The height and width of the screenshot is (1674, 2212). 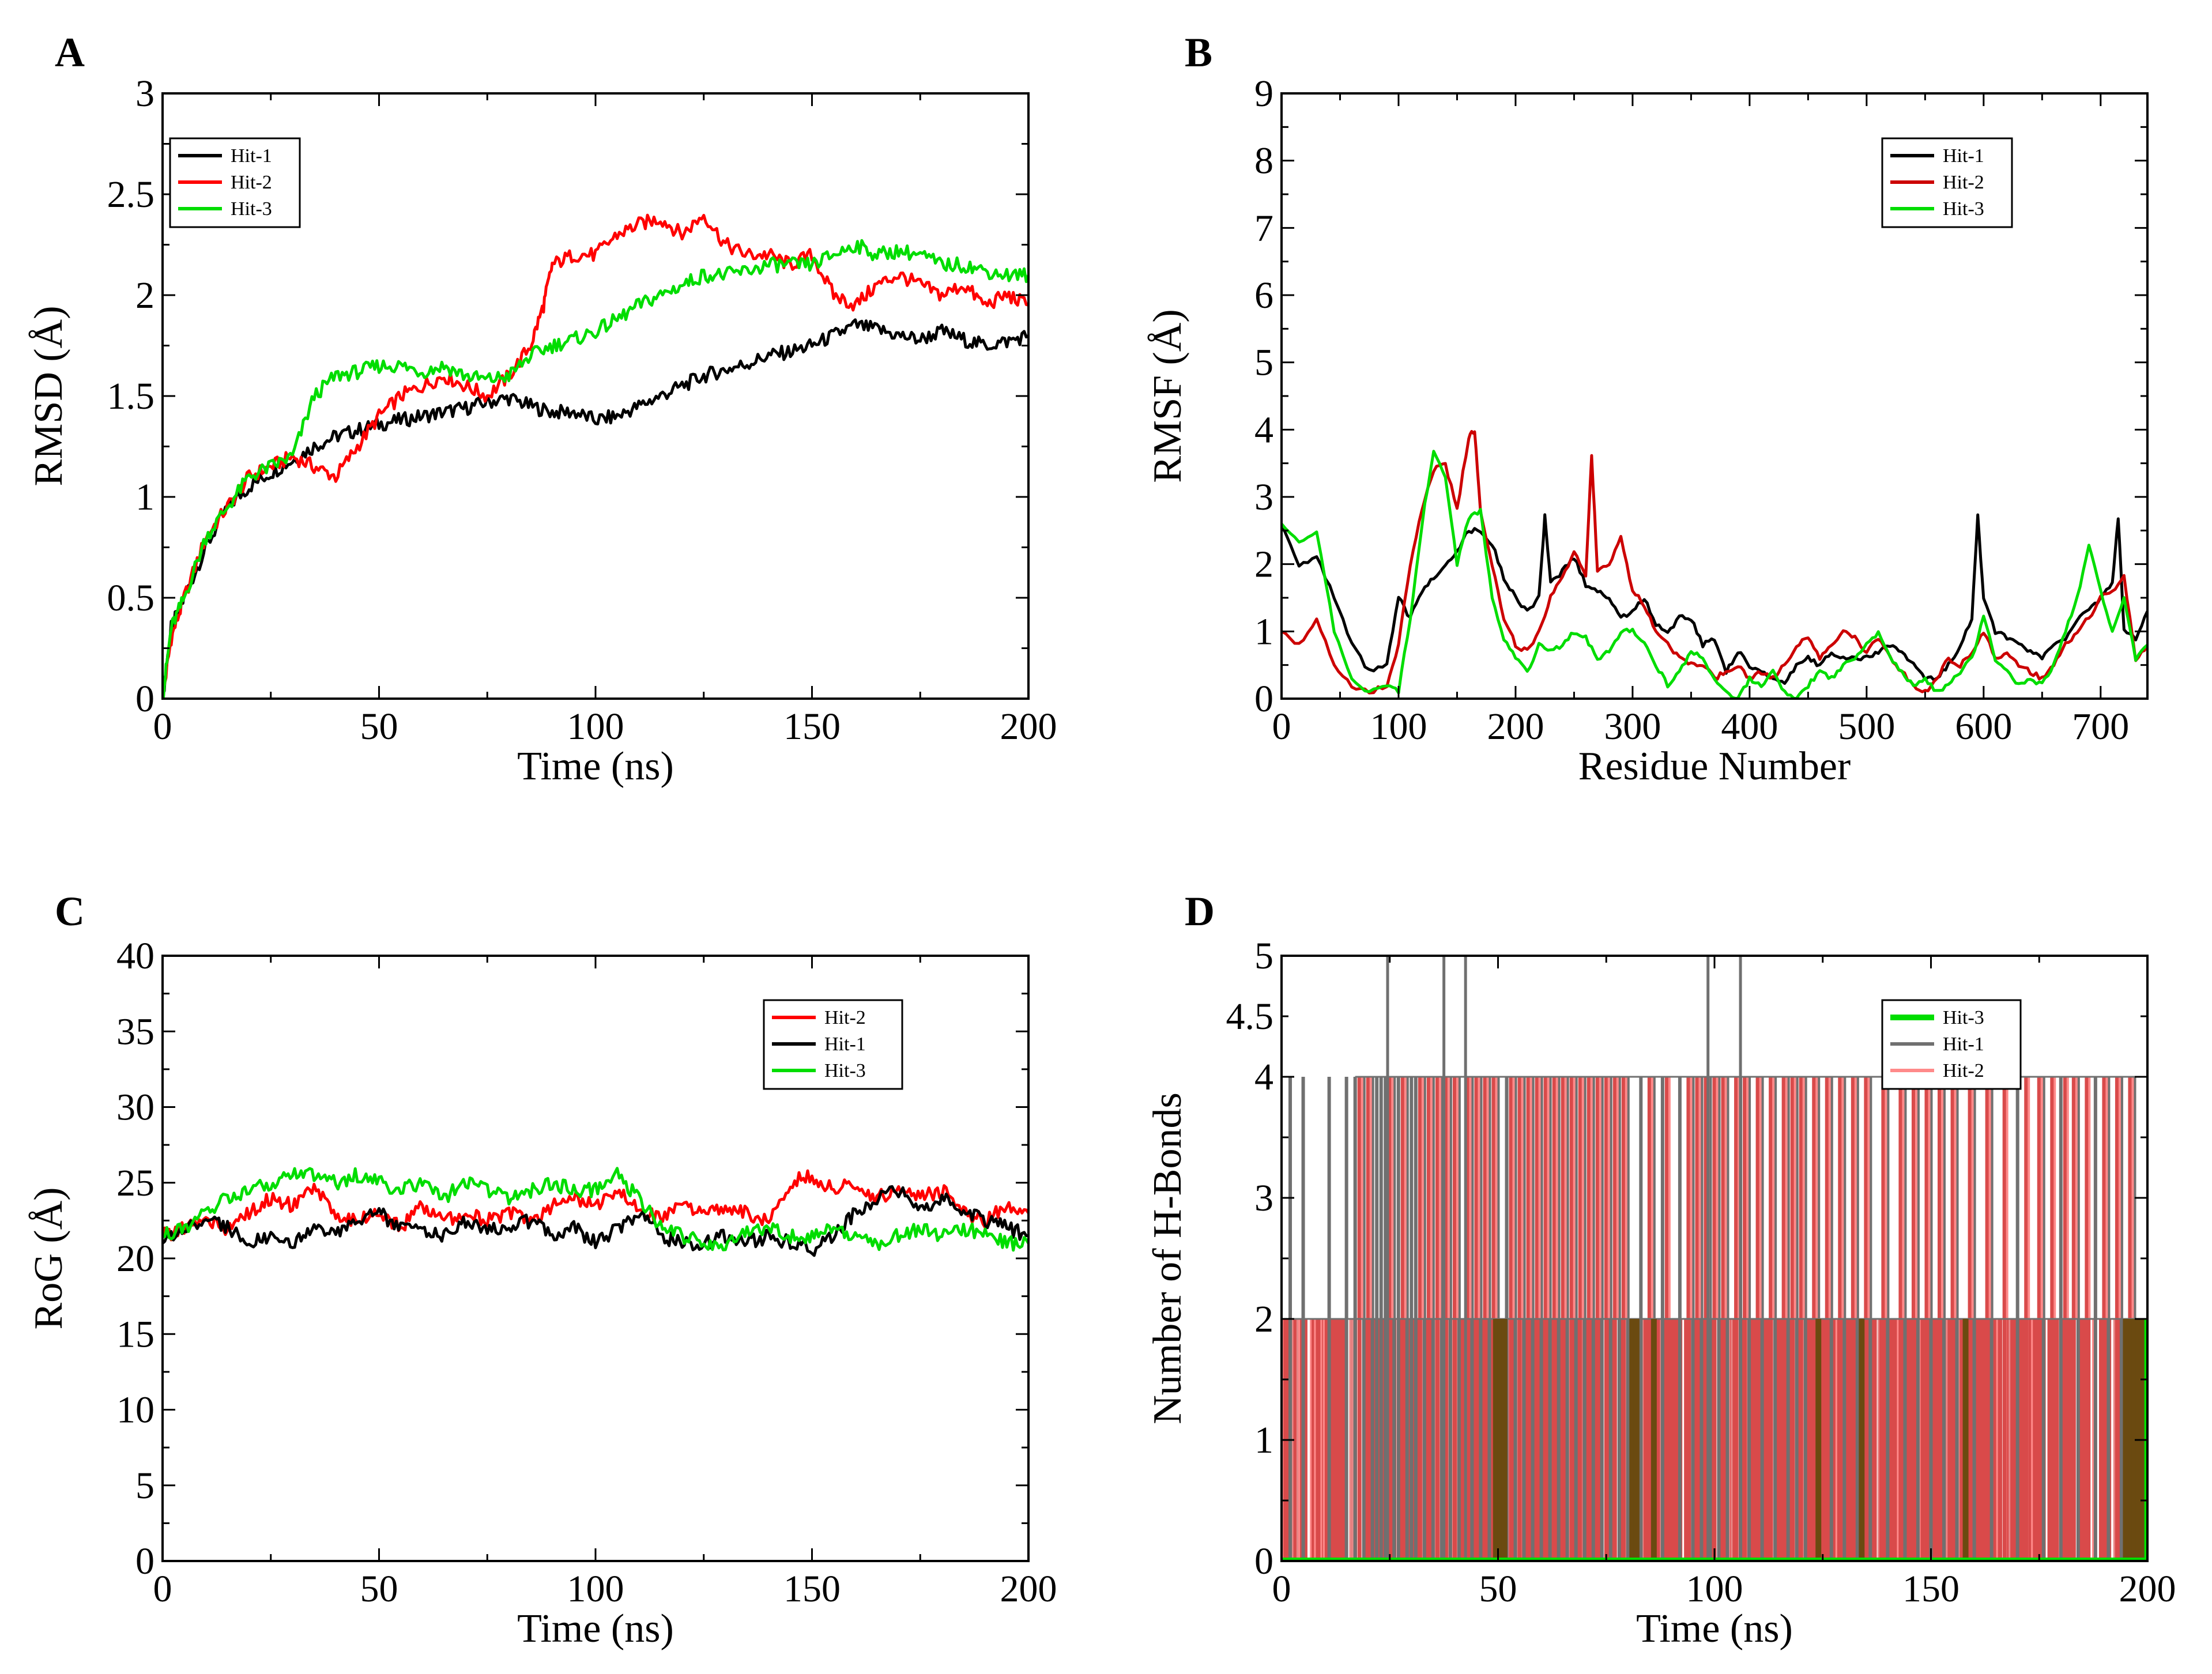 I want to click on panel-d-ytick-label: 1, so click(x=1263, y=1440).